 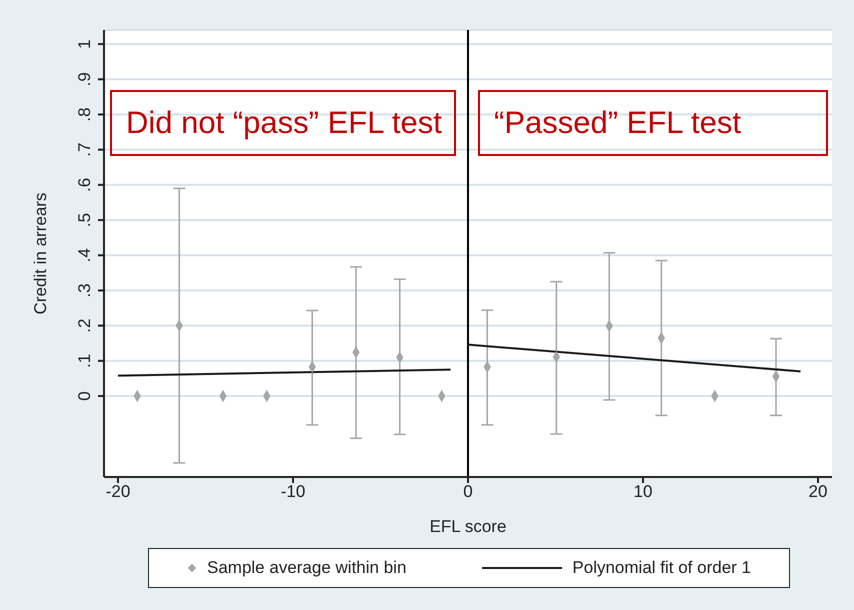 What do you see at coordinates (283, 123) in the screenshot?
I see `annotation: Did not “pass” EFL test` at bounding box center [283, 123].